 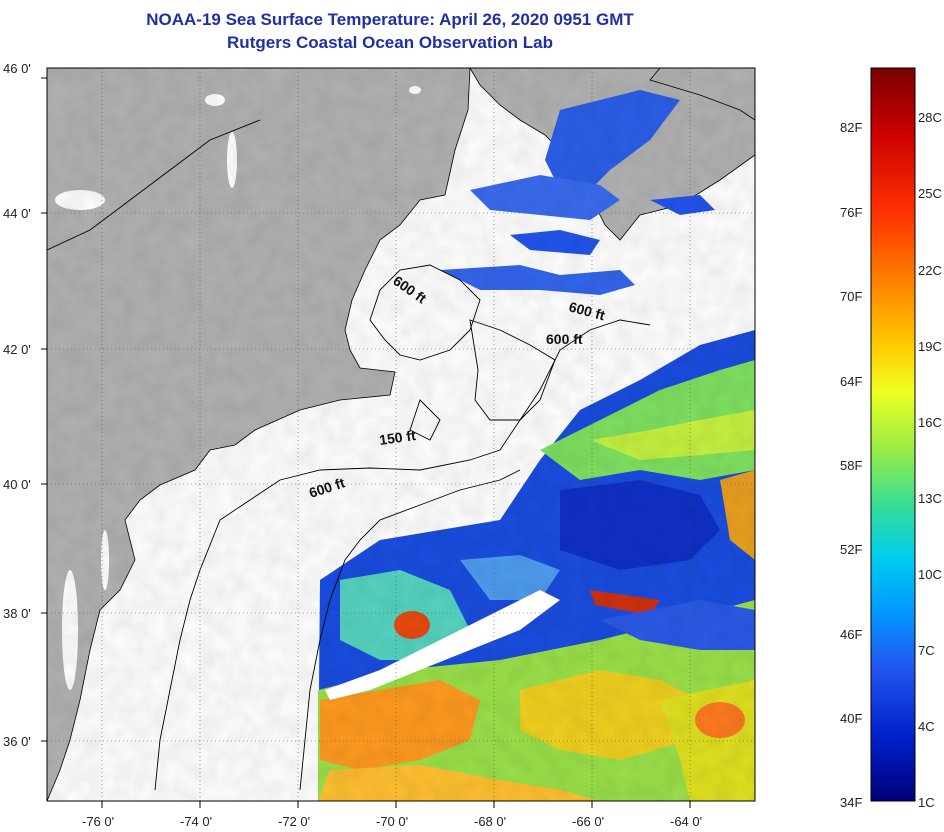 I want to click on lat-label: 38 0', so click(x=17, y=613).